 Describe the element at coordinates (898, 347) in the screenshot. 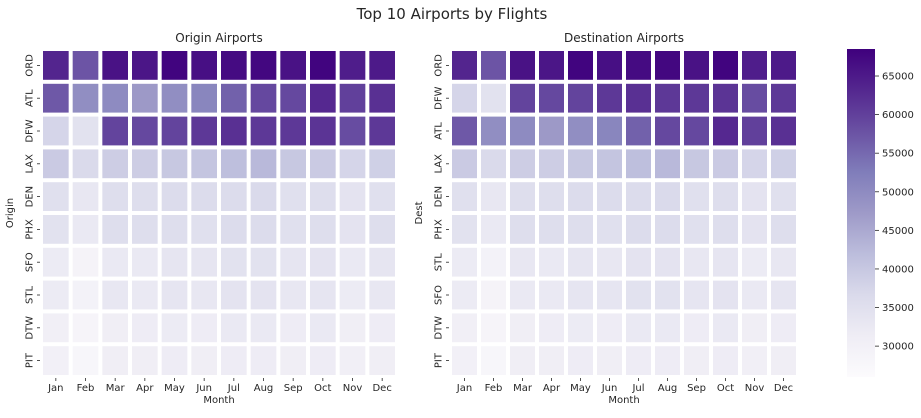

I see `colorbar-tick-label: 30000` at that location.